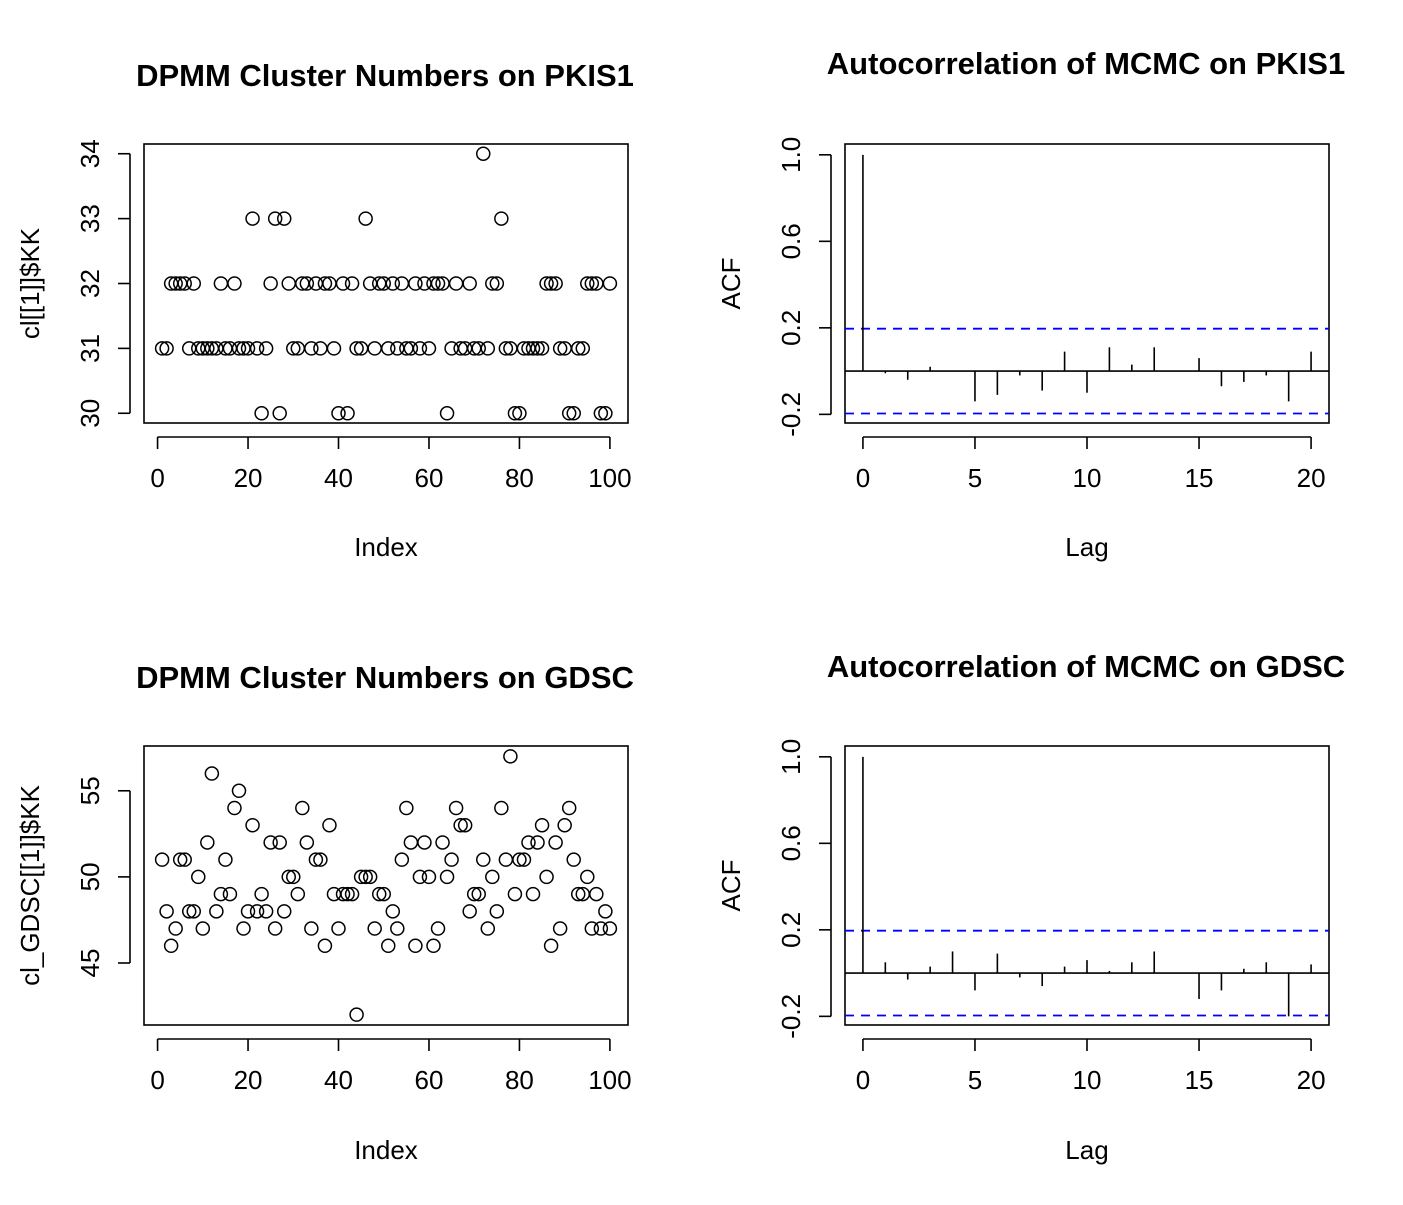 Image resolution: width=1403 pixels, height=1205 pixels. What do you see at coordinates (90, 153) in the screenshot?
I see `y-tick-label: 34` at bounding box center [90, 153].